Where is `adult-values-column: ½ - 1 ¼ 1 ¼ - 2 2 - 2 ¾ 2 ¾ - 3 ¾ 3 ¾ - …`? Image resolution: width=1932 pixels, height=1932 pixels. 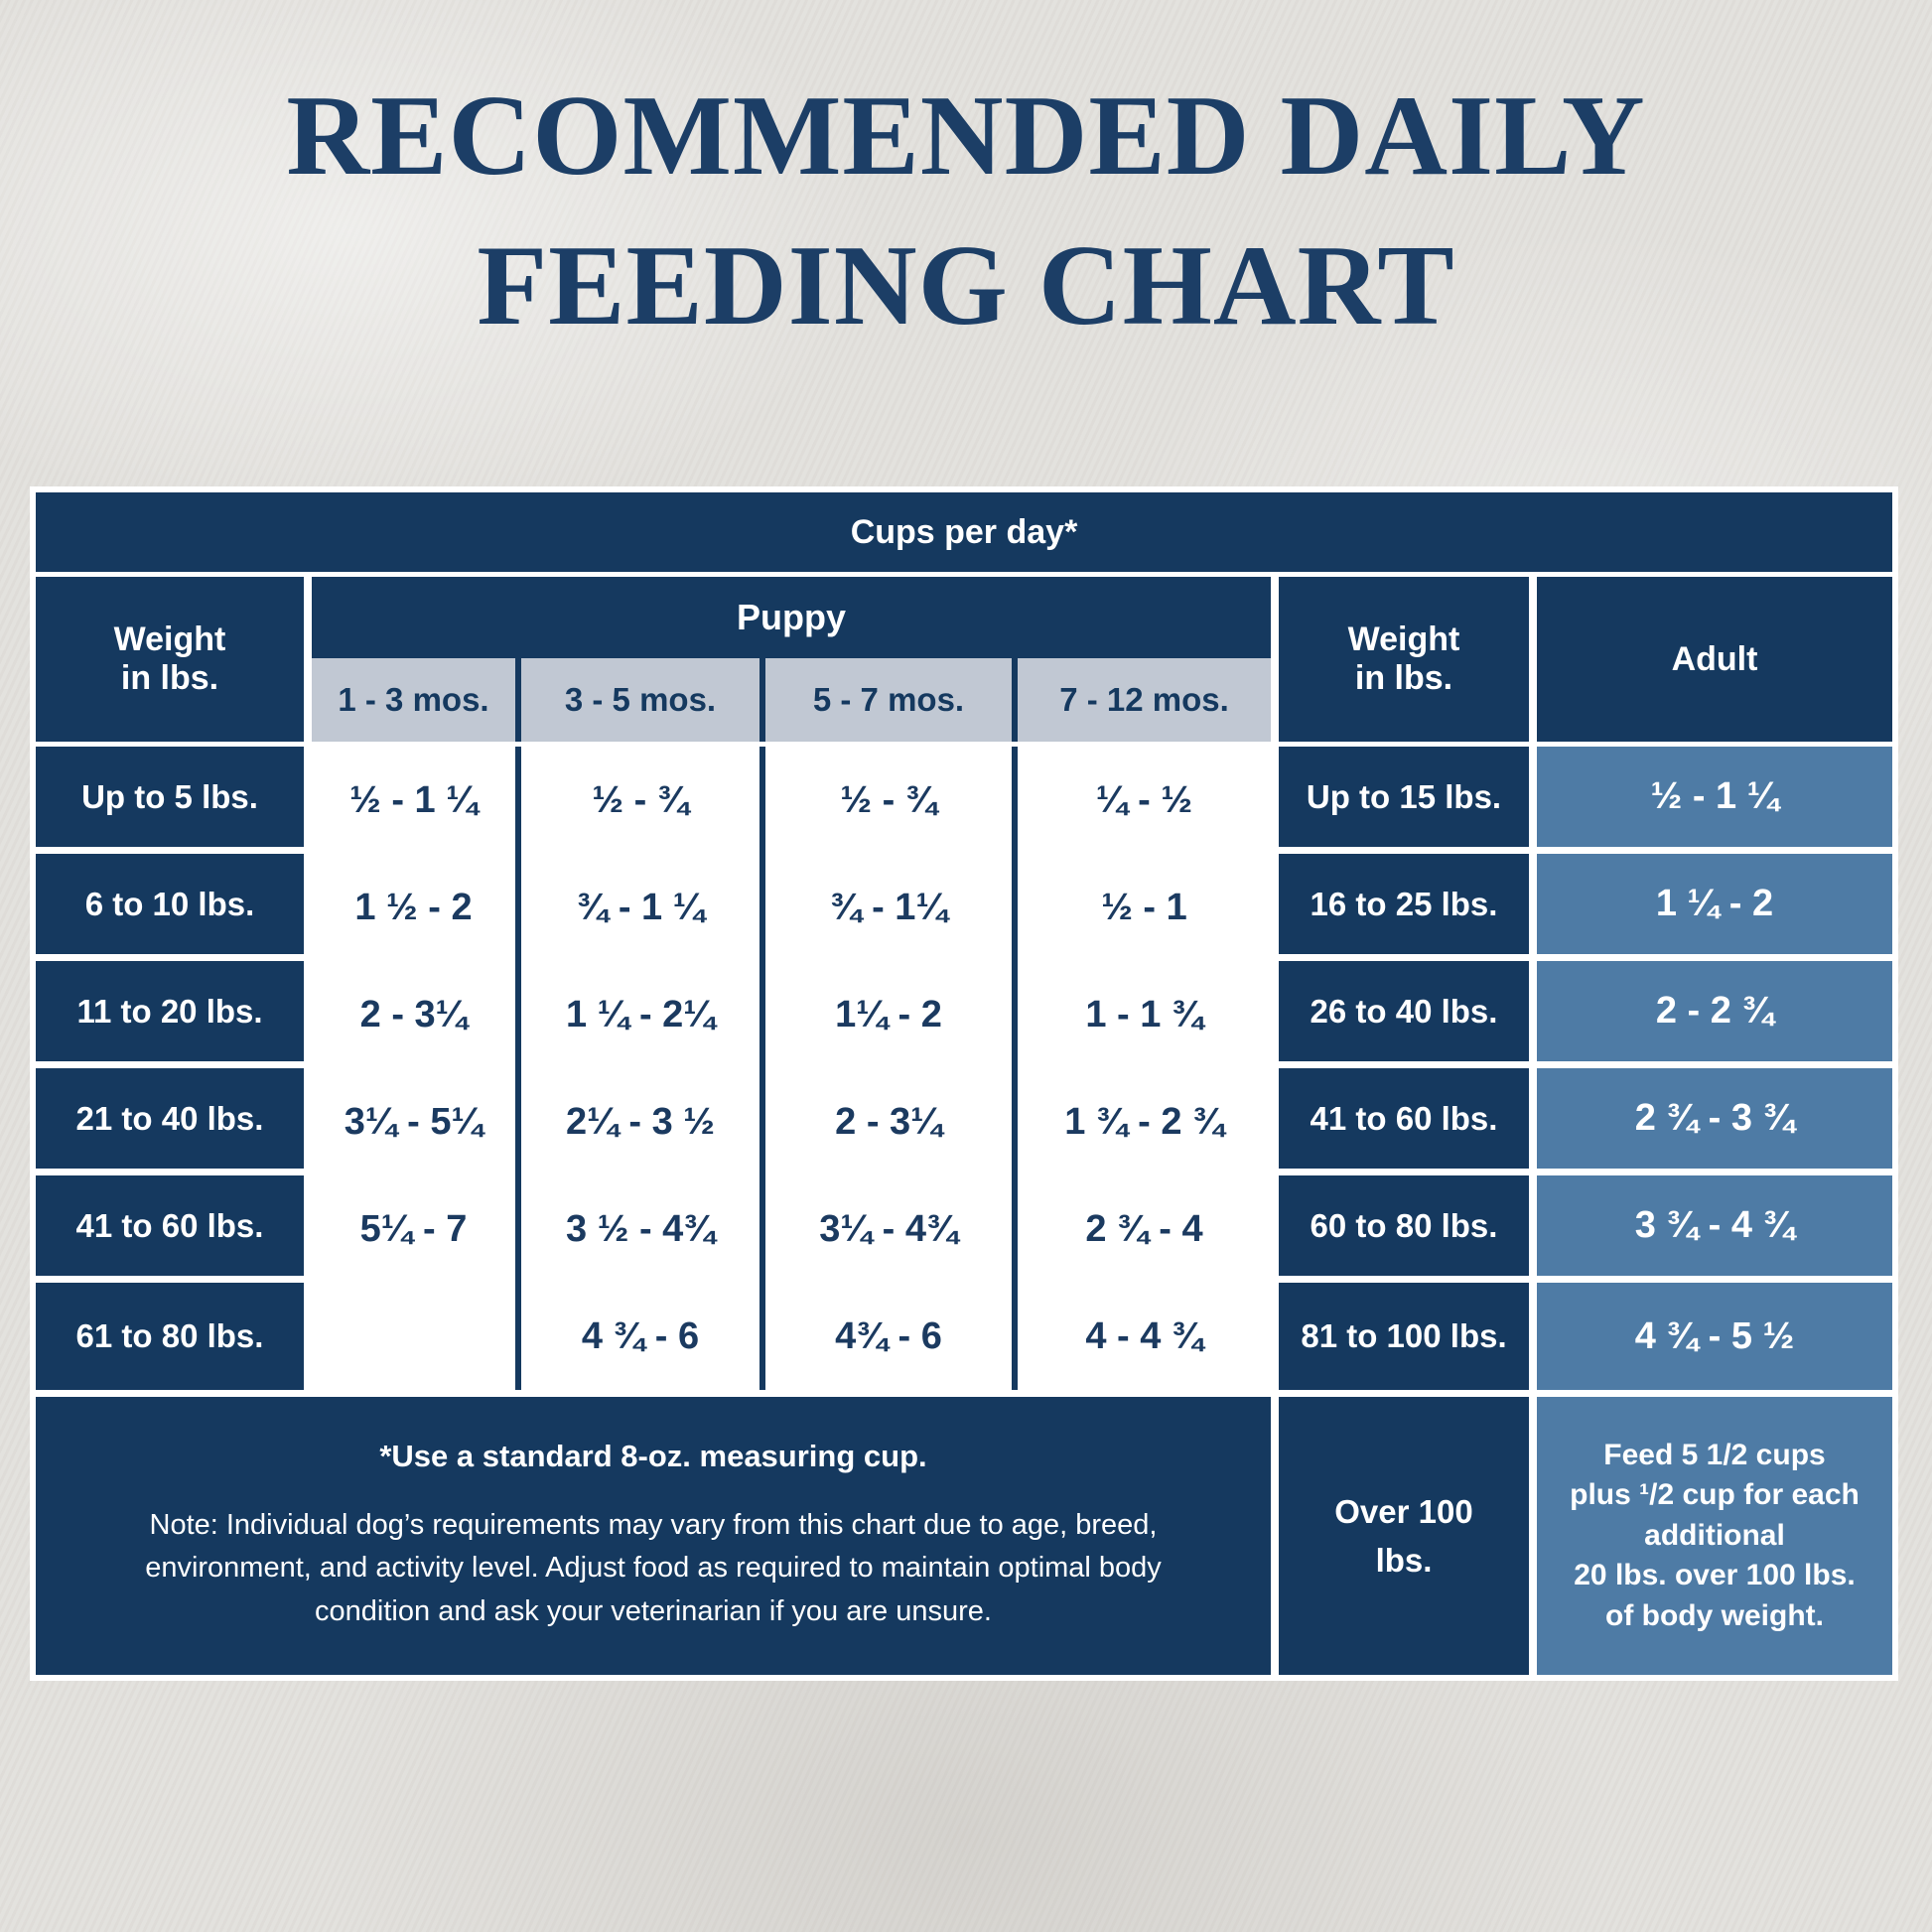
adult-values-column: ½ - 1 ¼ 1 ¼ - 2 2 - 2 ¾ 2 ¾ - 3 ¾ 3 ¾ - … is located at coordinates (1714, 1069).